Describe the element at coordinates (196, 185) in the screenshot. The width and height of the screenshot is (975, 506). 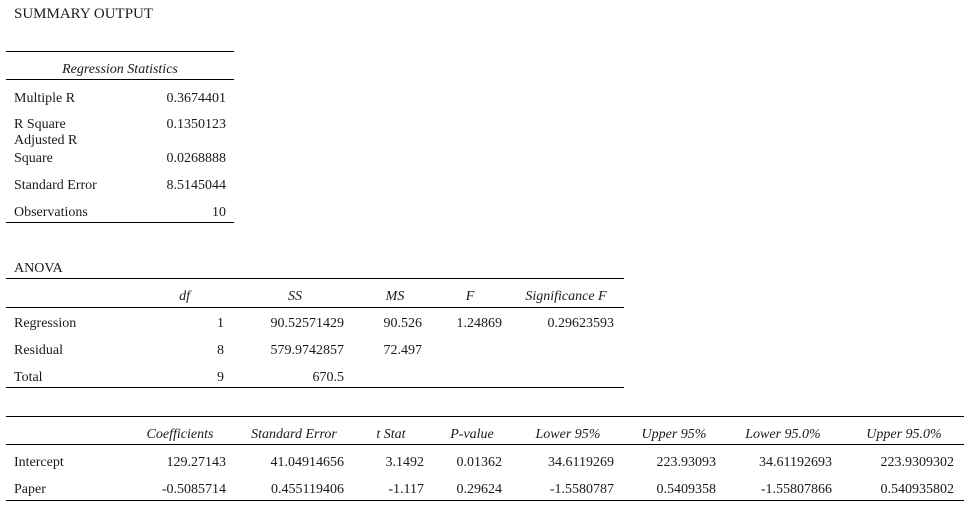
I see `stat-value-standard-error: 8.5145044` at that location.